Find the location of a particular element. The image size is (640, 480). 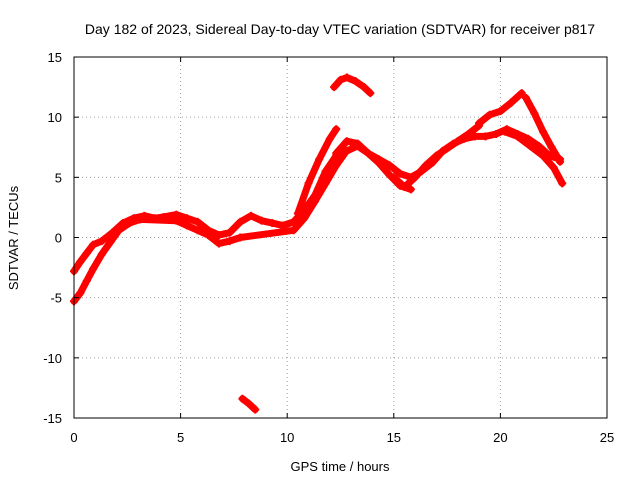

x-tick-label: 0 is located at coordinates (73, 437).